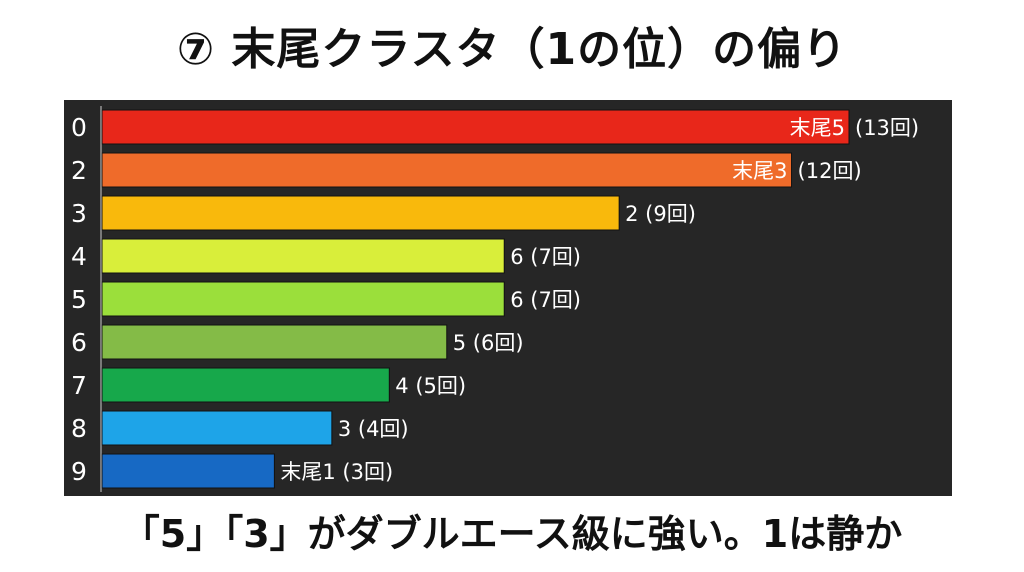  Describe the element at coordinates (79, 170) in the screenshot. I see `category-label: 2` at that location.